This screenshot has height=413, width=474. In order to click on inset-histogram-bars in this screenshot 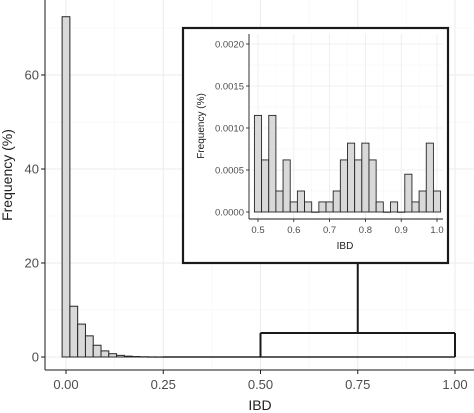, I will do `click(347, 163)`.